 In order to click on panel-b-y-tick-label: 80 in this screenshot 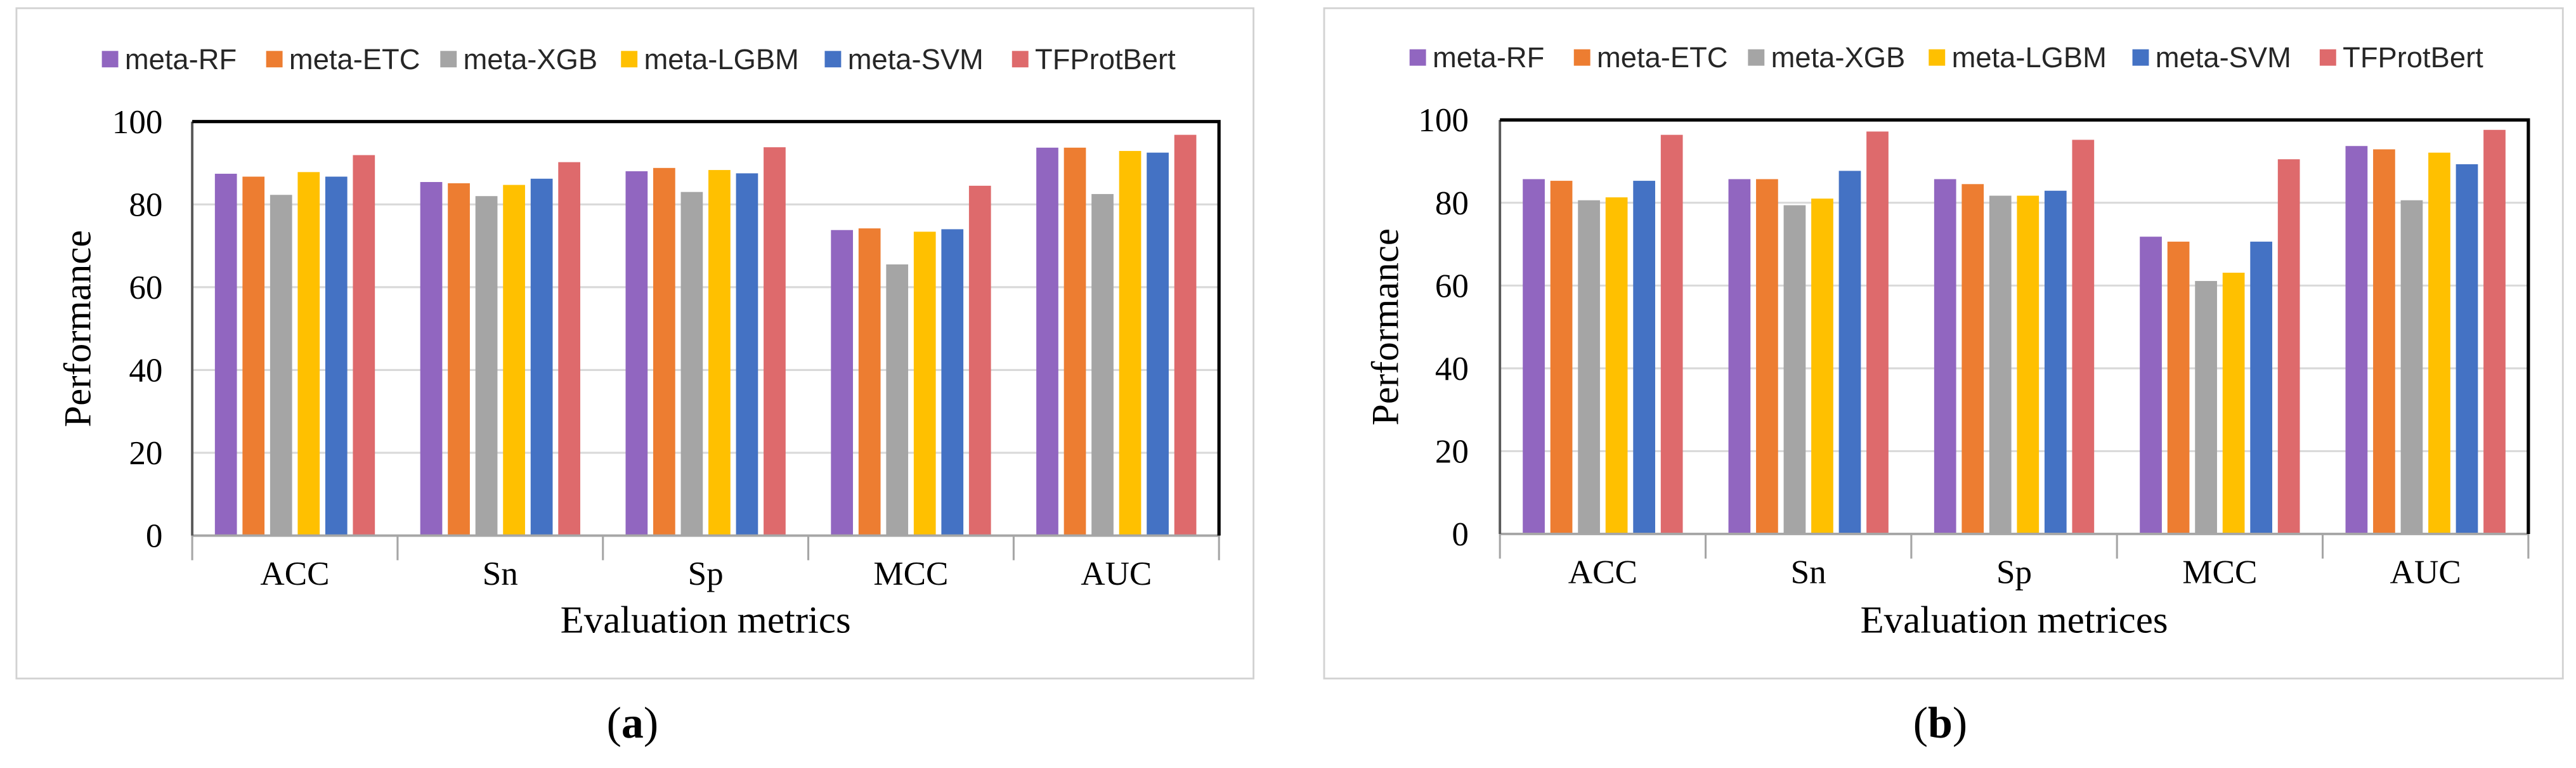, I will do `click(1452, 203)`.